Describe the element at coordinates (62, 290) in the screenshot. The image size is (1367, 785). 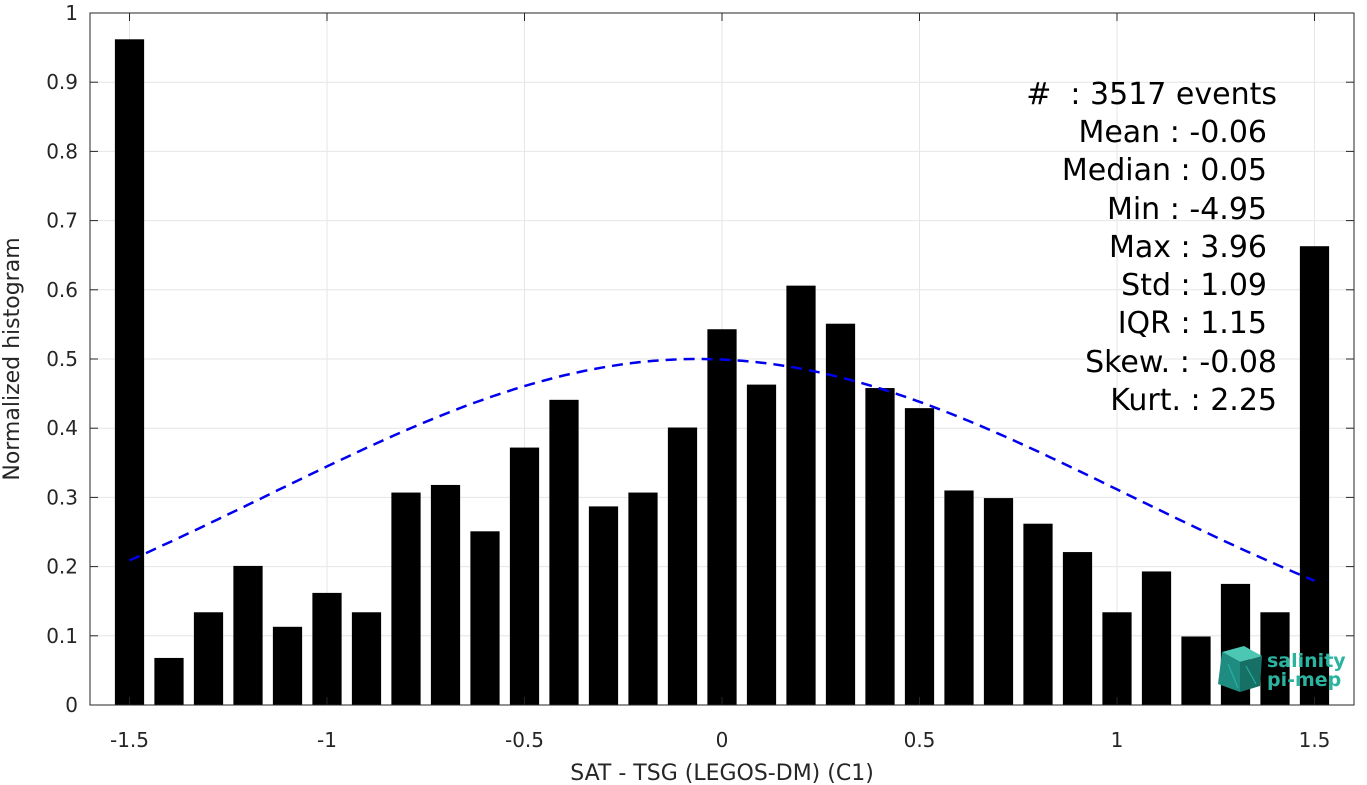
I see `y-tick-label: 0.6` at that location.